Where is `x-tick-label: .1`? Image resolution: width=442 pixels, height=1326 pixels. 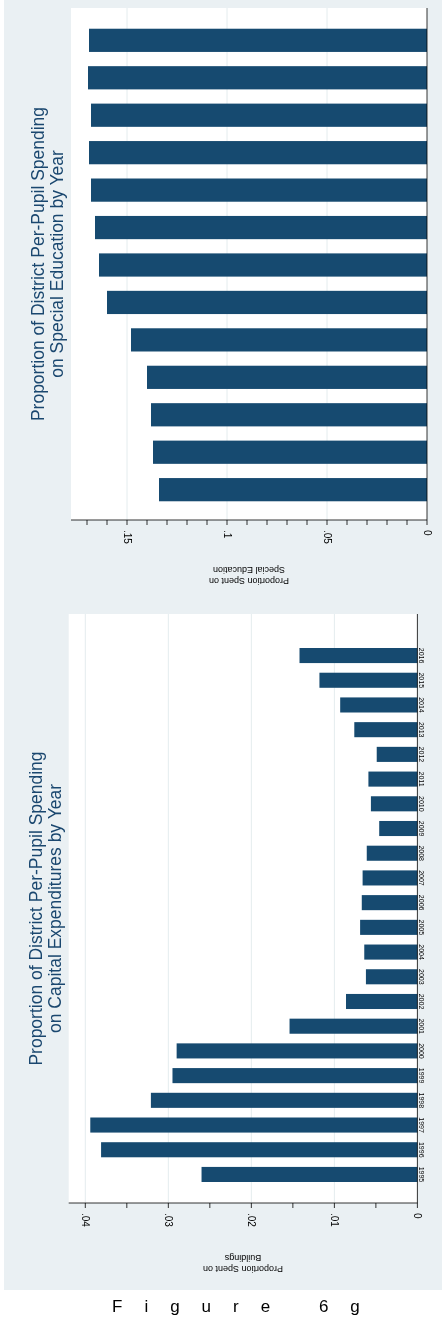 x-tick-label: .1 is located at coordinates (227, 534).